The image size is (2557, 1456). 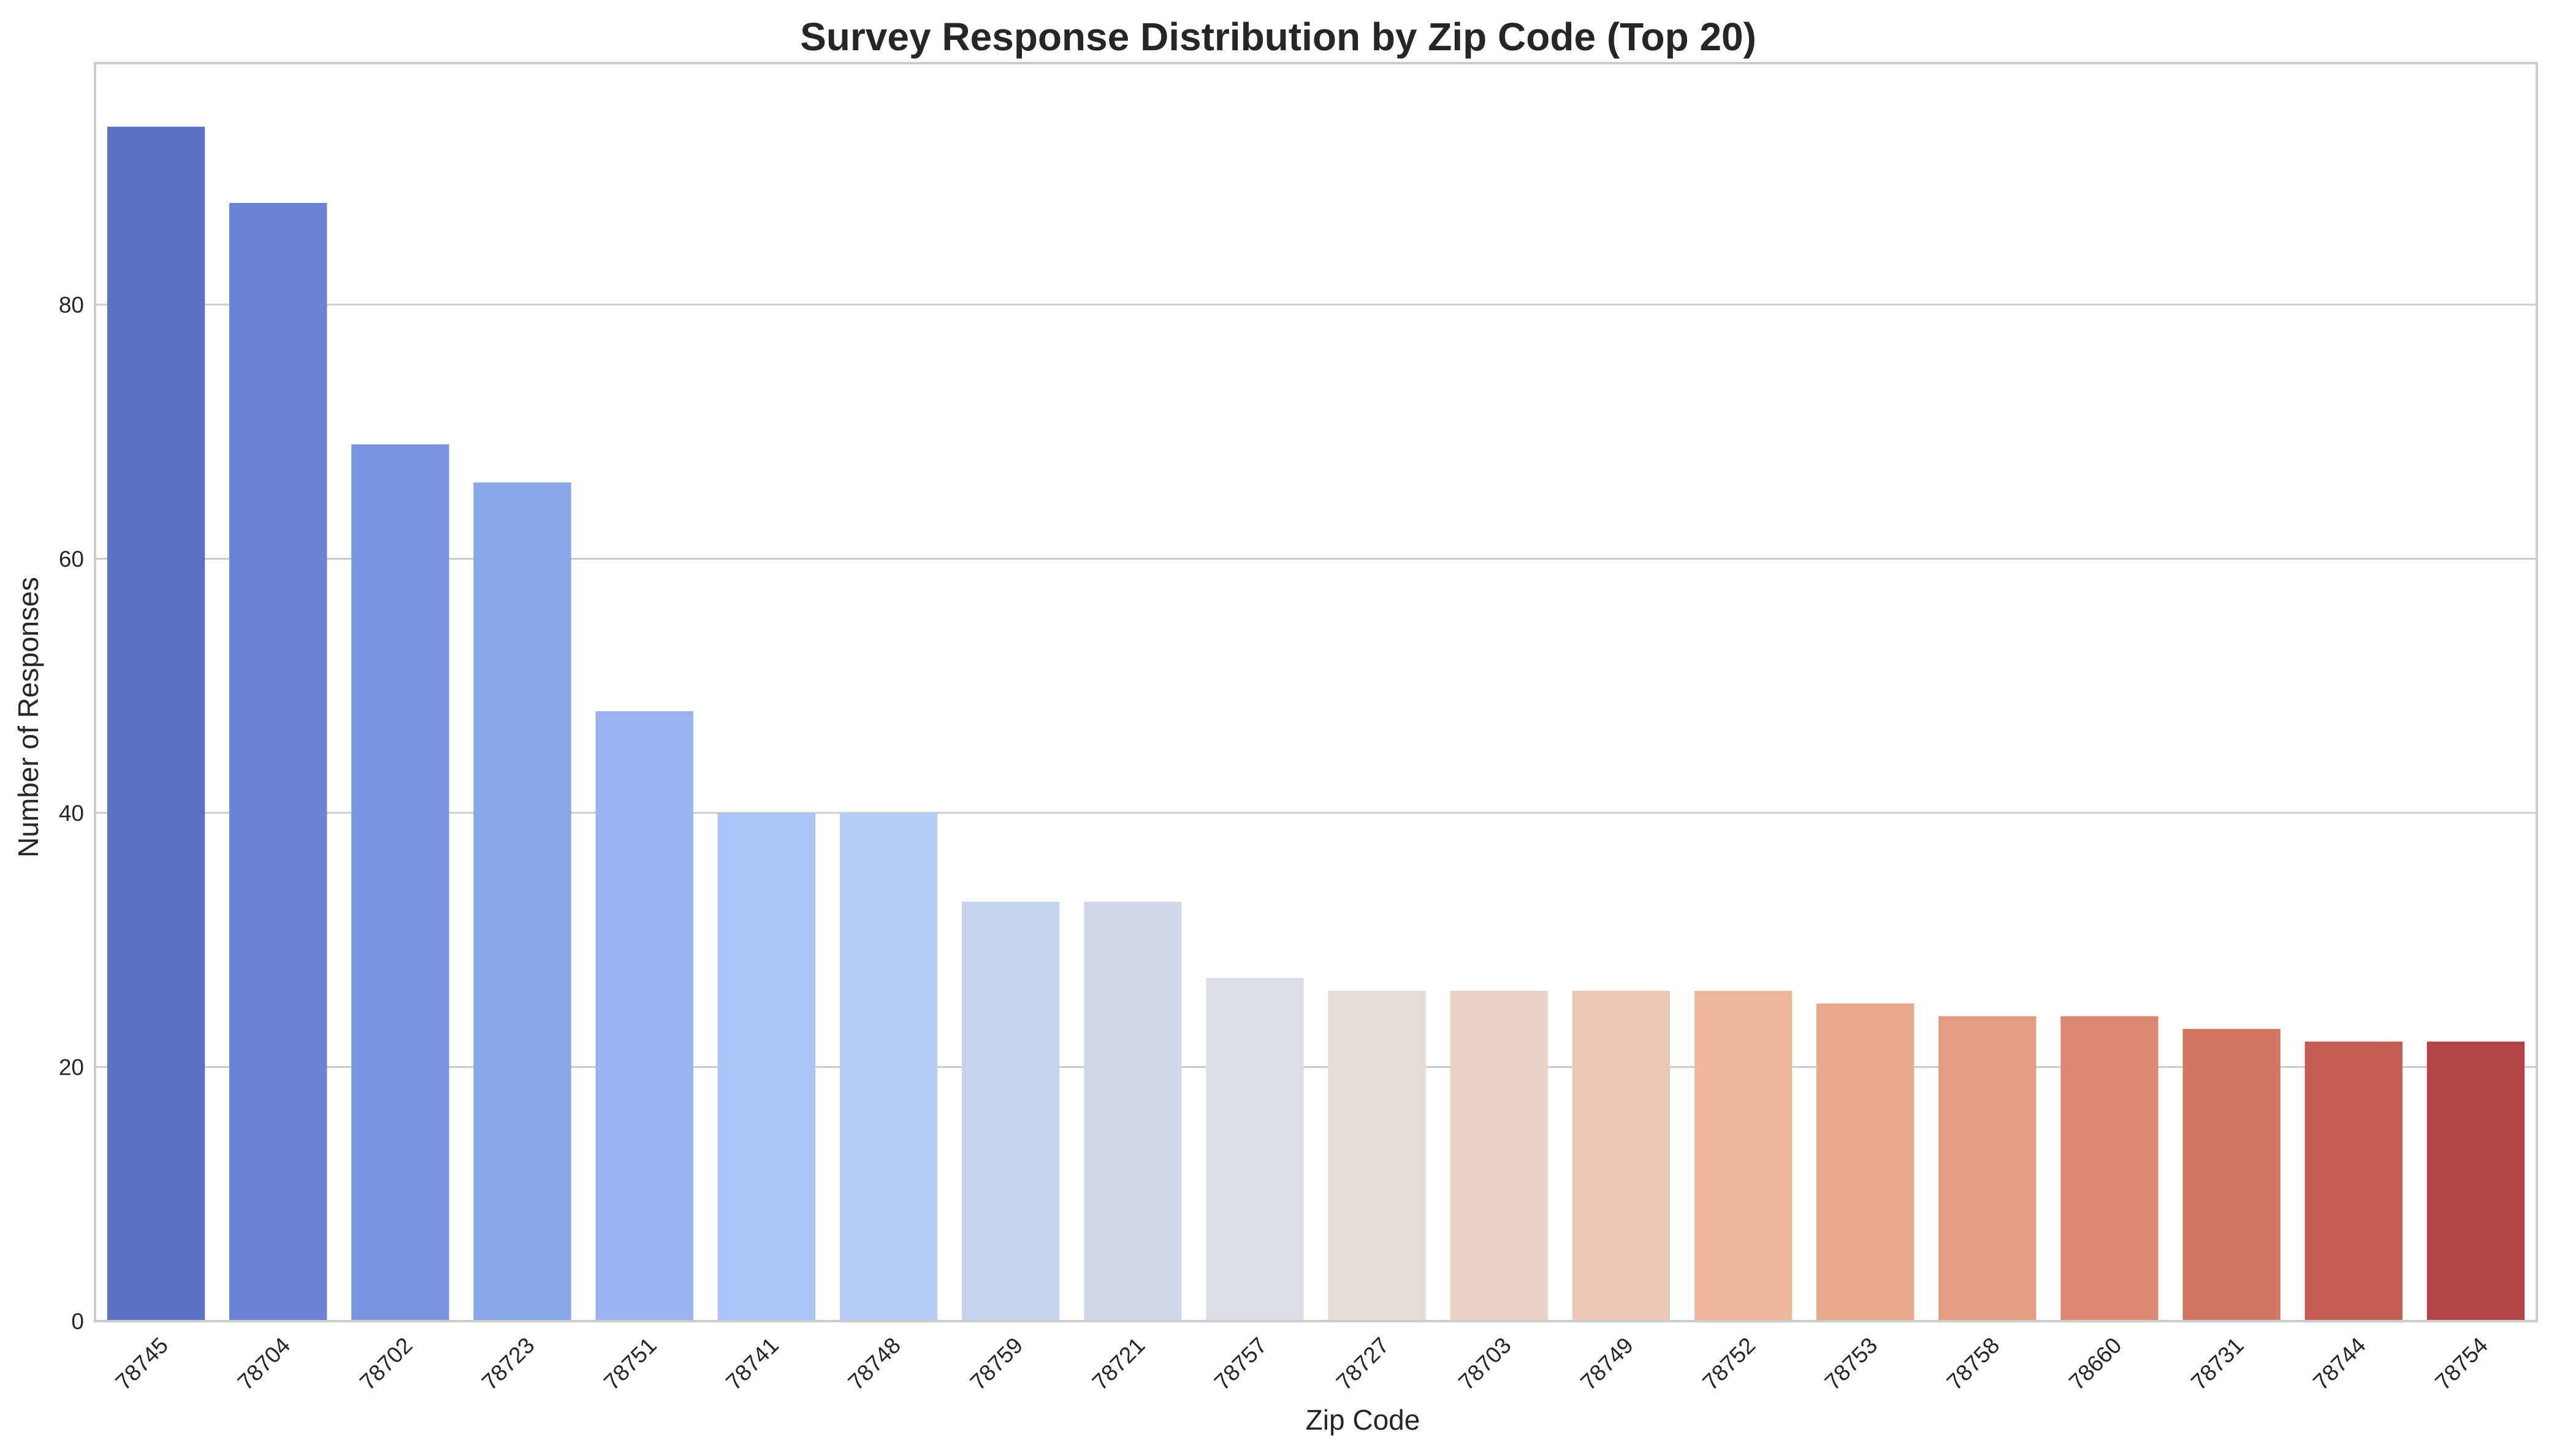 I want to click on x-tick-label: 78753, so click(x=1851, y=1364).